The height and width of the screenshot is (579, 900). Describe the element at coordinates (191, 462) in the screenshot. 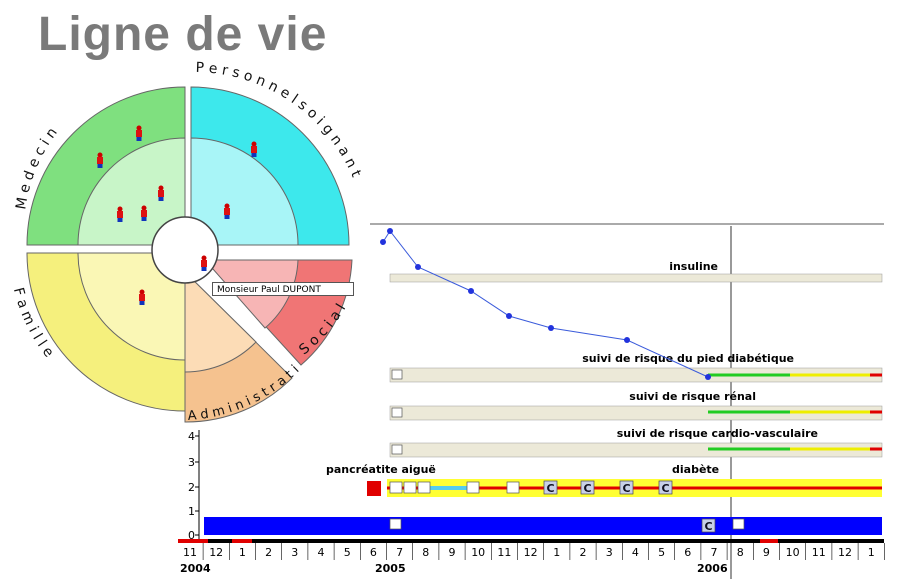

I see `y-tick: 3` at that location.